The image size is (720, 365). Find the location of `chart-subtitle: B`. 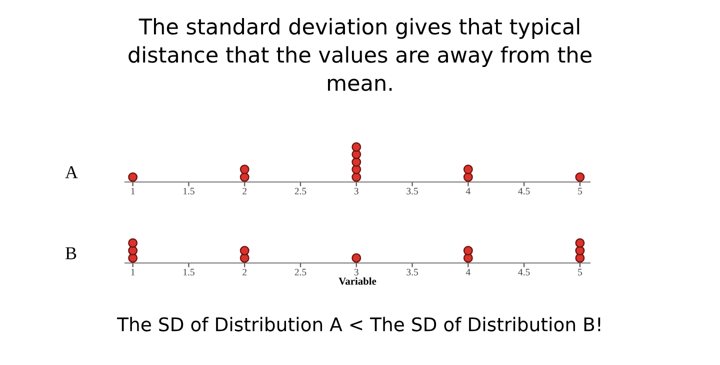

chart-subtitle: B is located at coordinates (71, 253).